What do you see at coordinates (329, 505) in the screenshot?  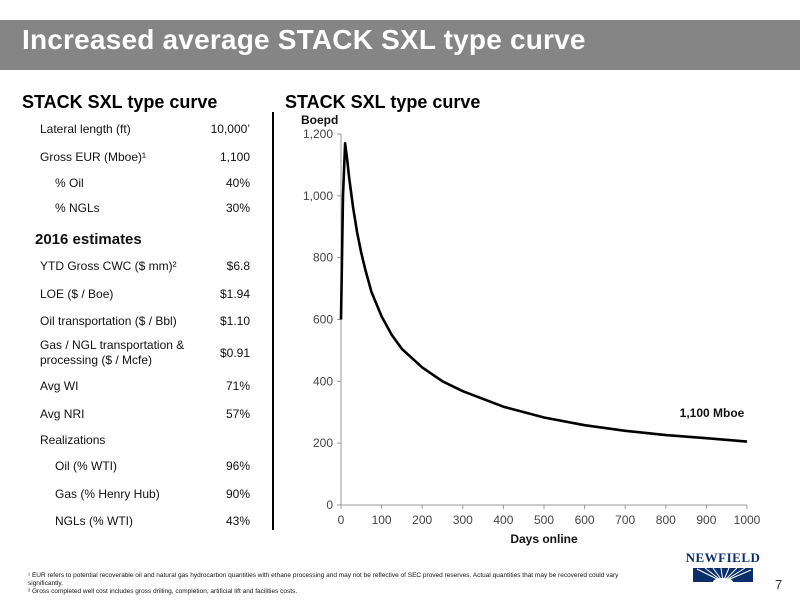 I see `y-tick-label: 0` at bounding box center [329, 505].